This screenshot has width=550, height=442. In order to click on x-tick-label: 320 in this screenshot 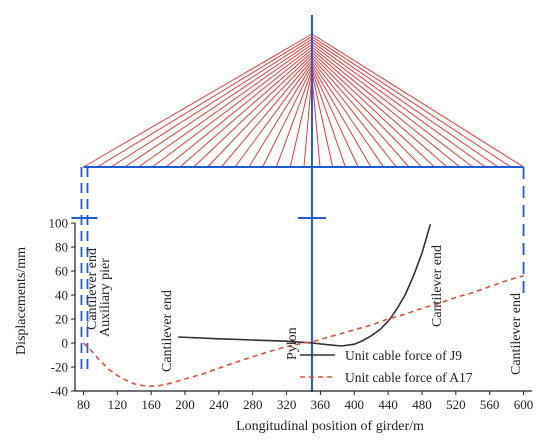, I will do `click(287, 404)`.